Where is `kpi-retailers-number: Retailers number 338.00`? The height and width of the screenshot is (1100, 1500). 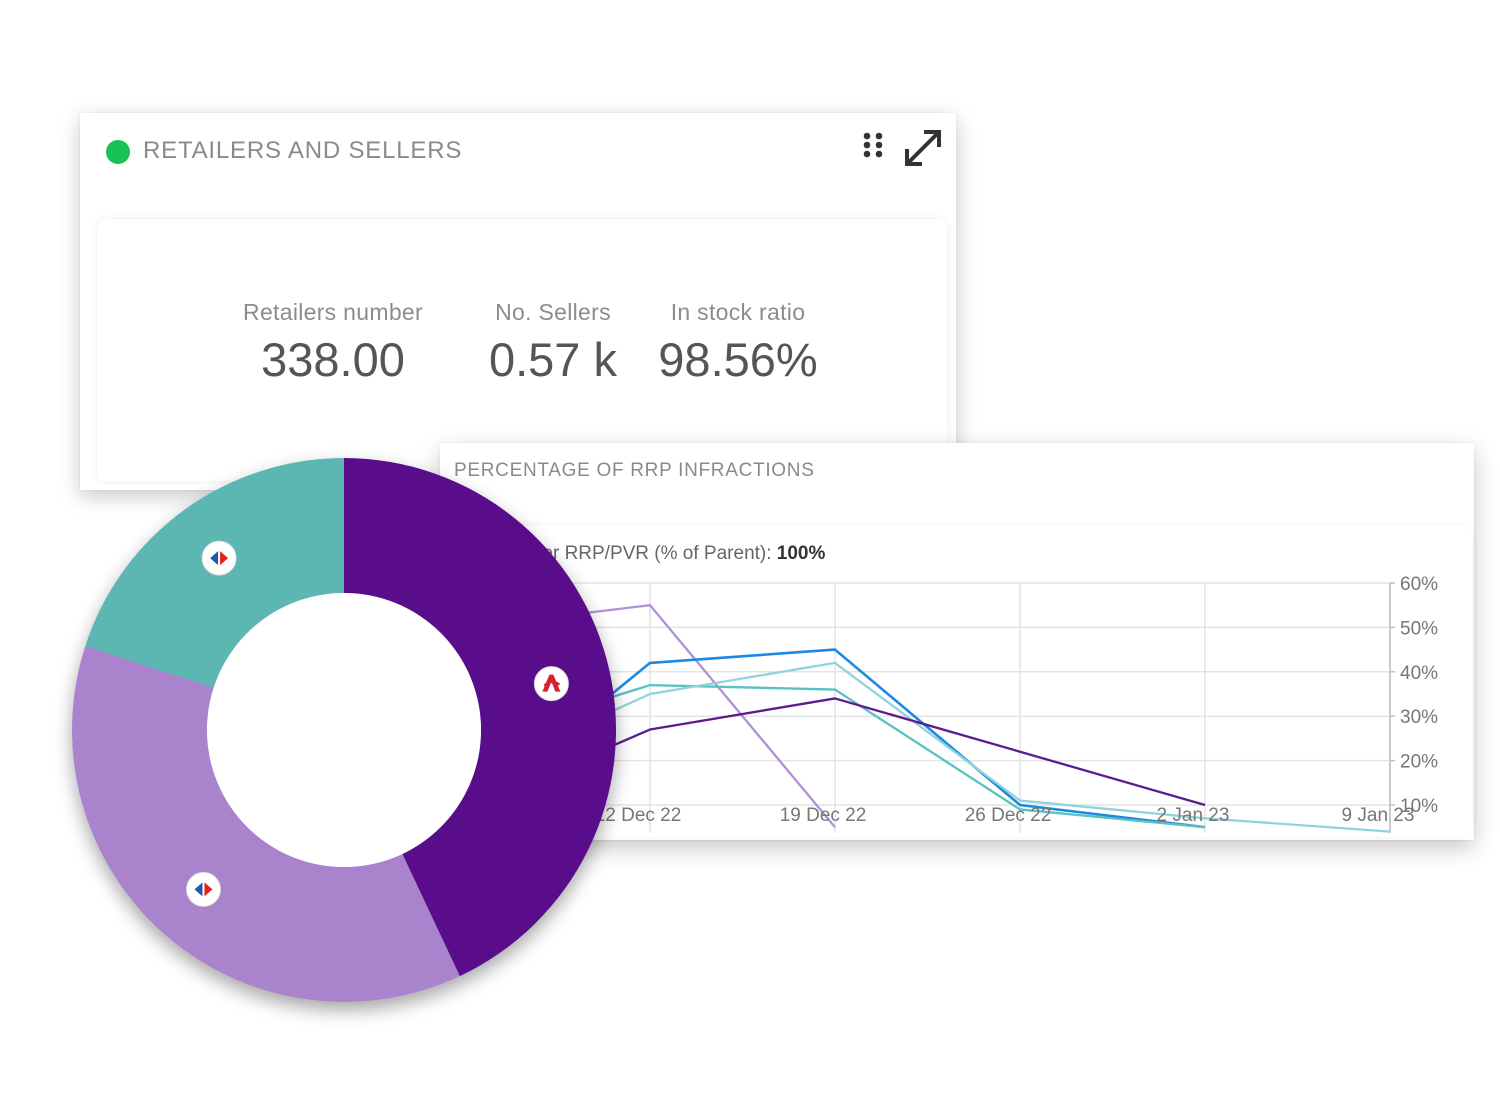
kpi-retailers-number: Retailers number 338.00 is located at coordinates (333, 343).